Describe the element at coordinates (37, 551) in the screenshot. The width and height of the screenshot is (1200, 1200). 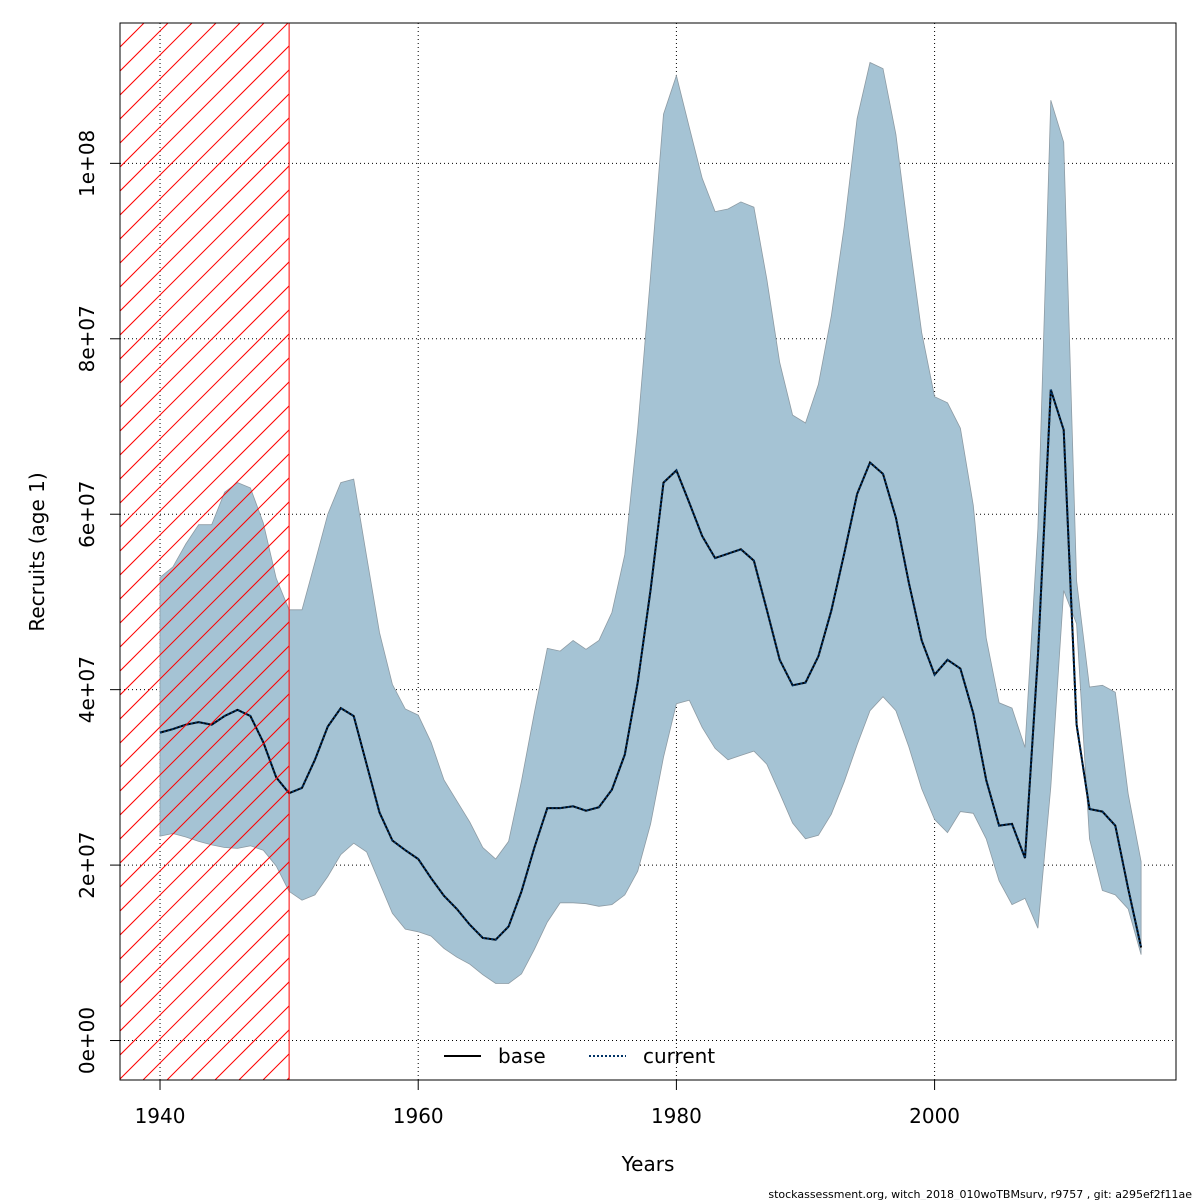
I see `y-axis-title: Recruits (age 1)` at that location.